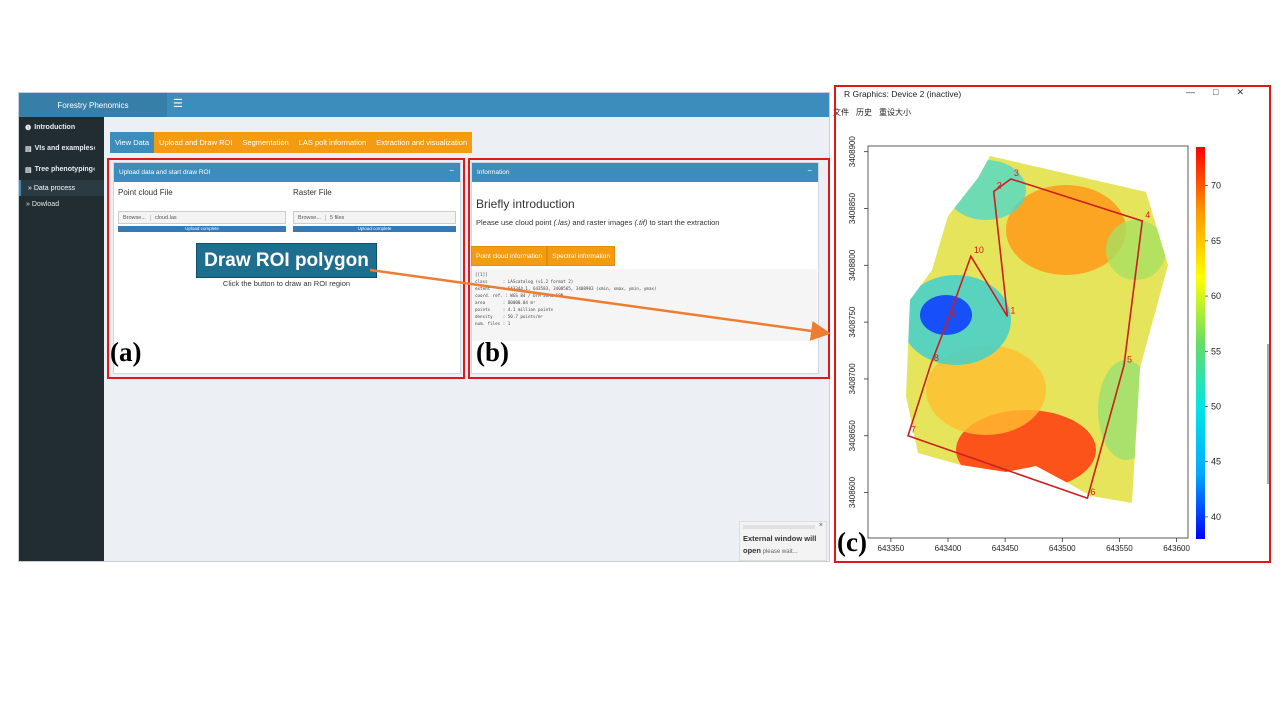  Describe the element at coordinates (1016, 173) in the screenshot. I see `roi-vertex-label: 3` at that location.